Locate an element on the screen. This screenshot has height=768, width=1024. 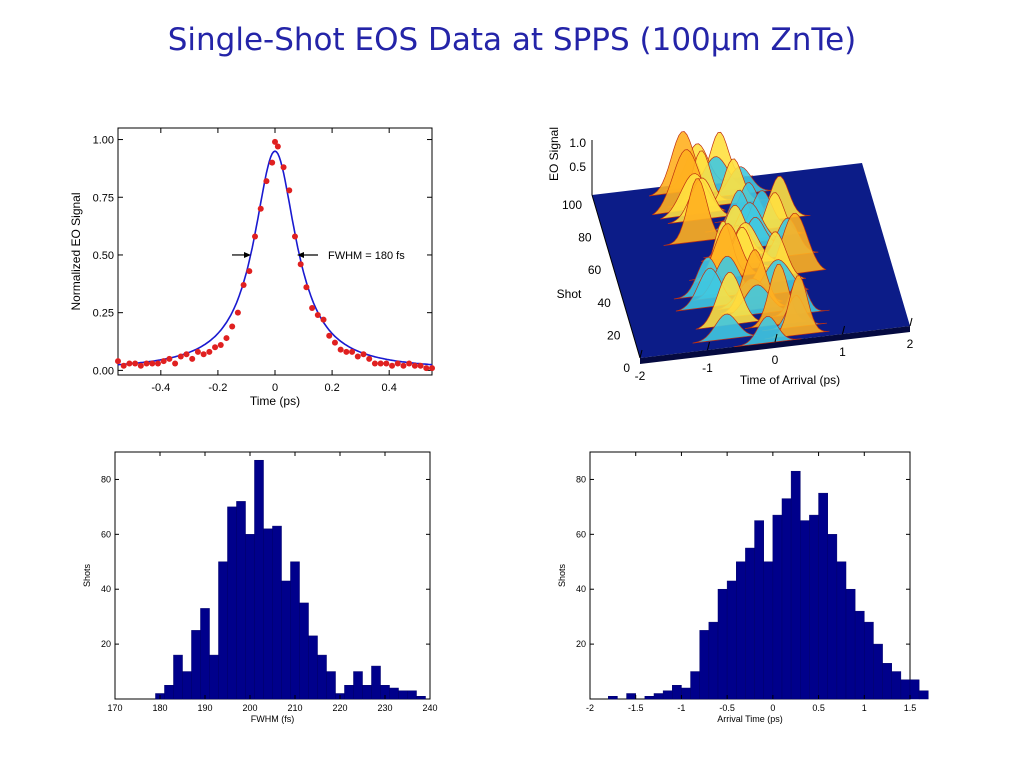
fwhm-arrowhead-right is located at coordinates (300, 254).